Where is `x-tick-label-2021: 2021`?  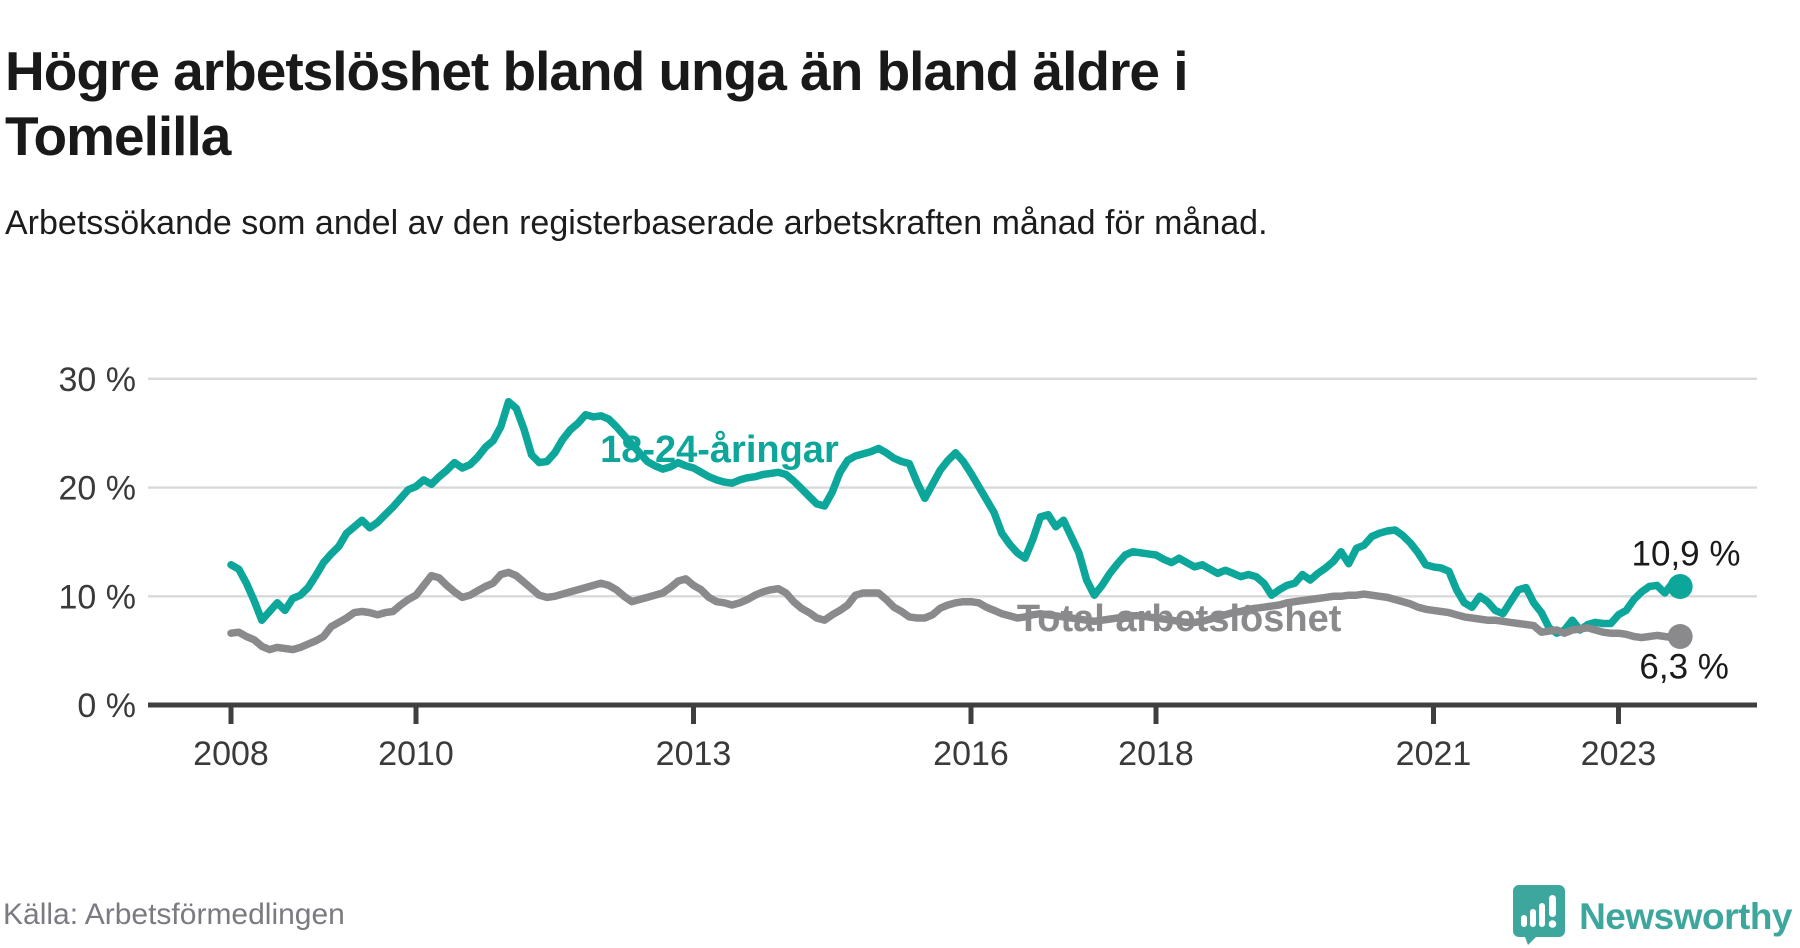
x-tick-label-2021: 2021 is located at coordinates (1434, 754).